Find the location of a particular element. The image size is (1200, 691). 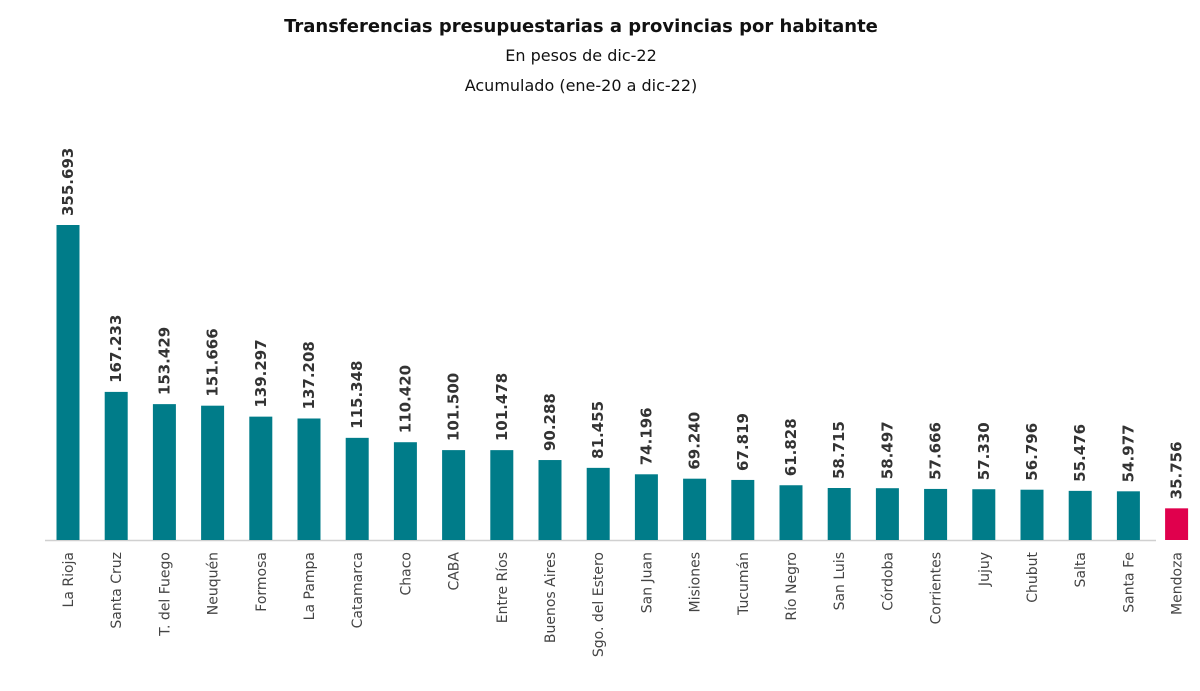

category-label: Formosa is located at coordinates (262, 582).